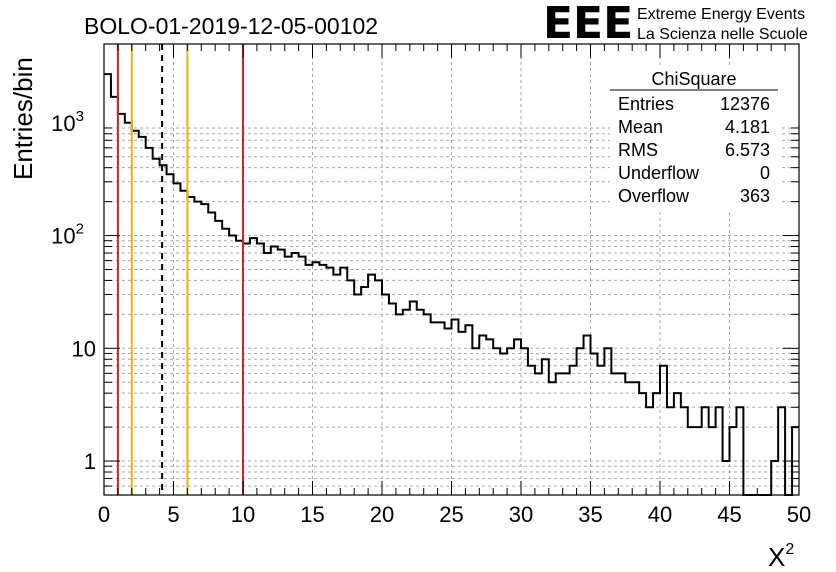 The height and width of the screenshot is (572, 836). I want to click on x-tick-label: 10, so click(243, 514).